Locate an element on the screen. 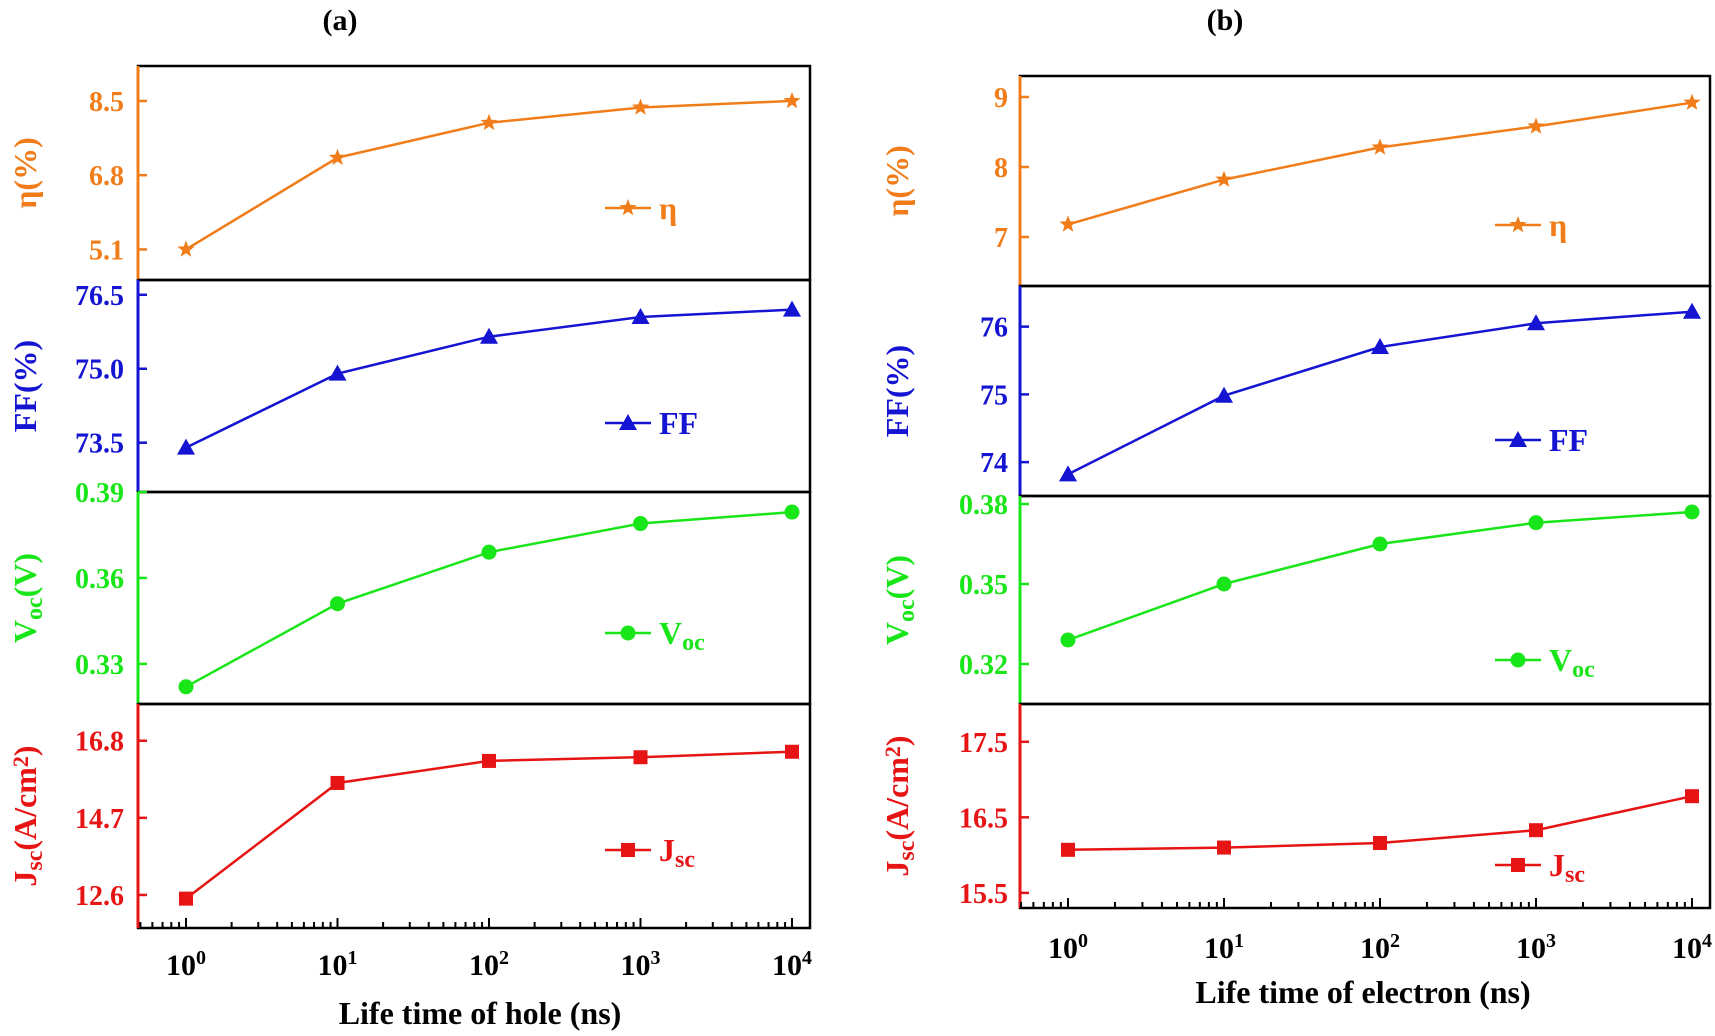 This screenshot has width=1715, height=1036. x-tick-label: 10² is located at coordinates (1380, 947).